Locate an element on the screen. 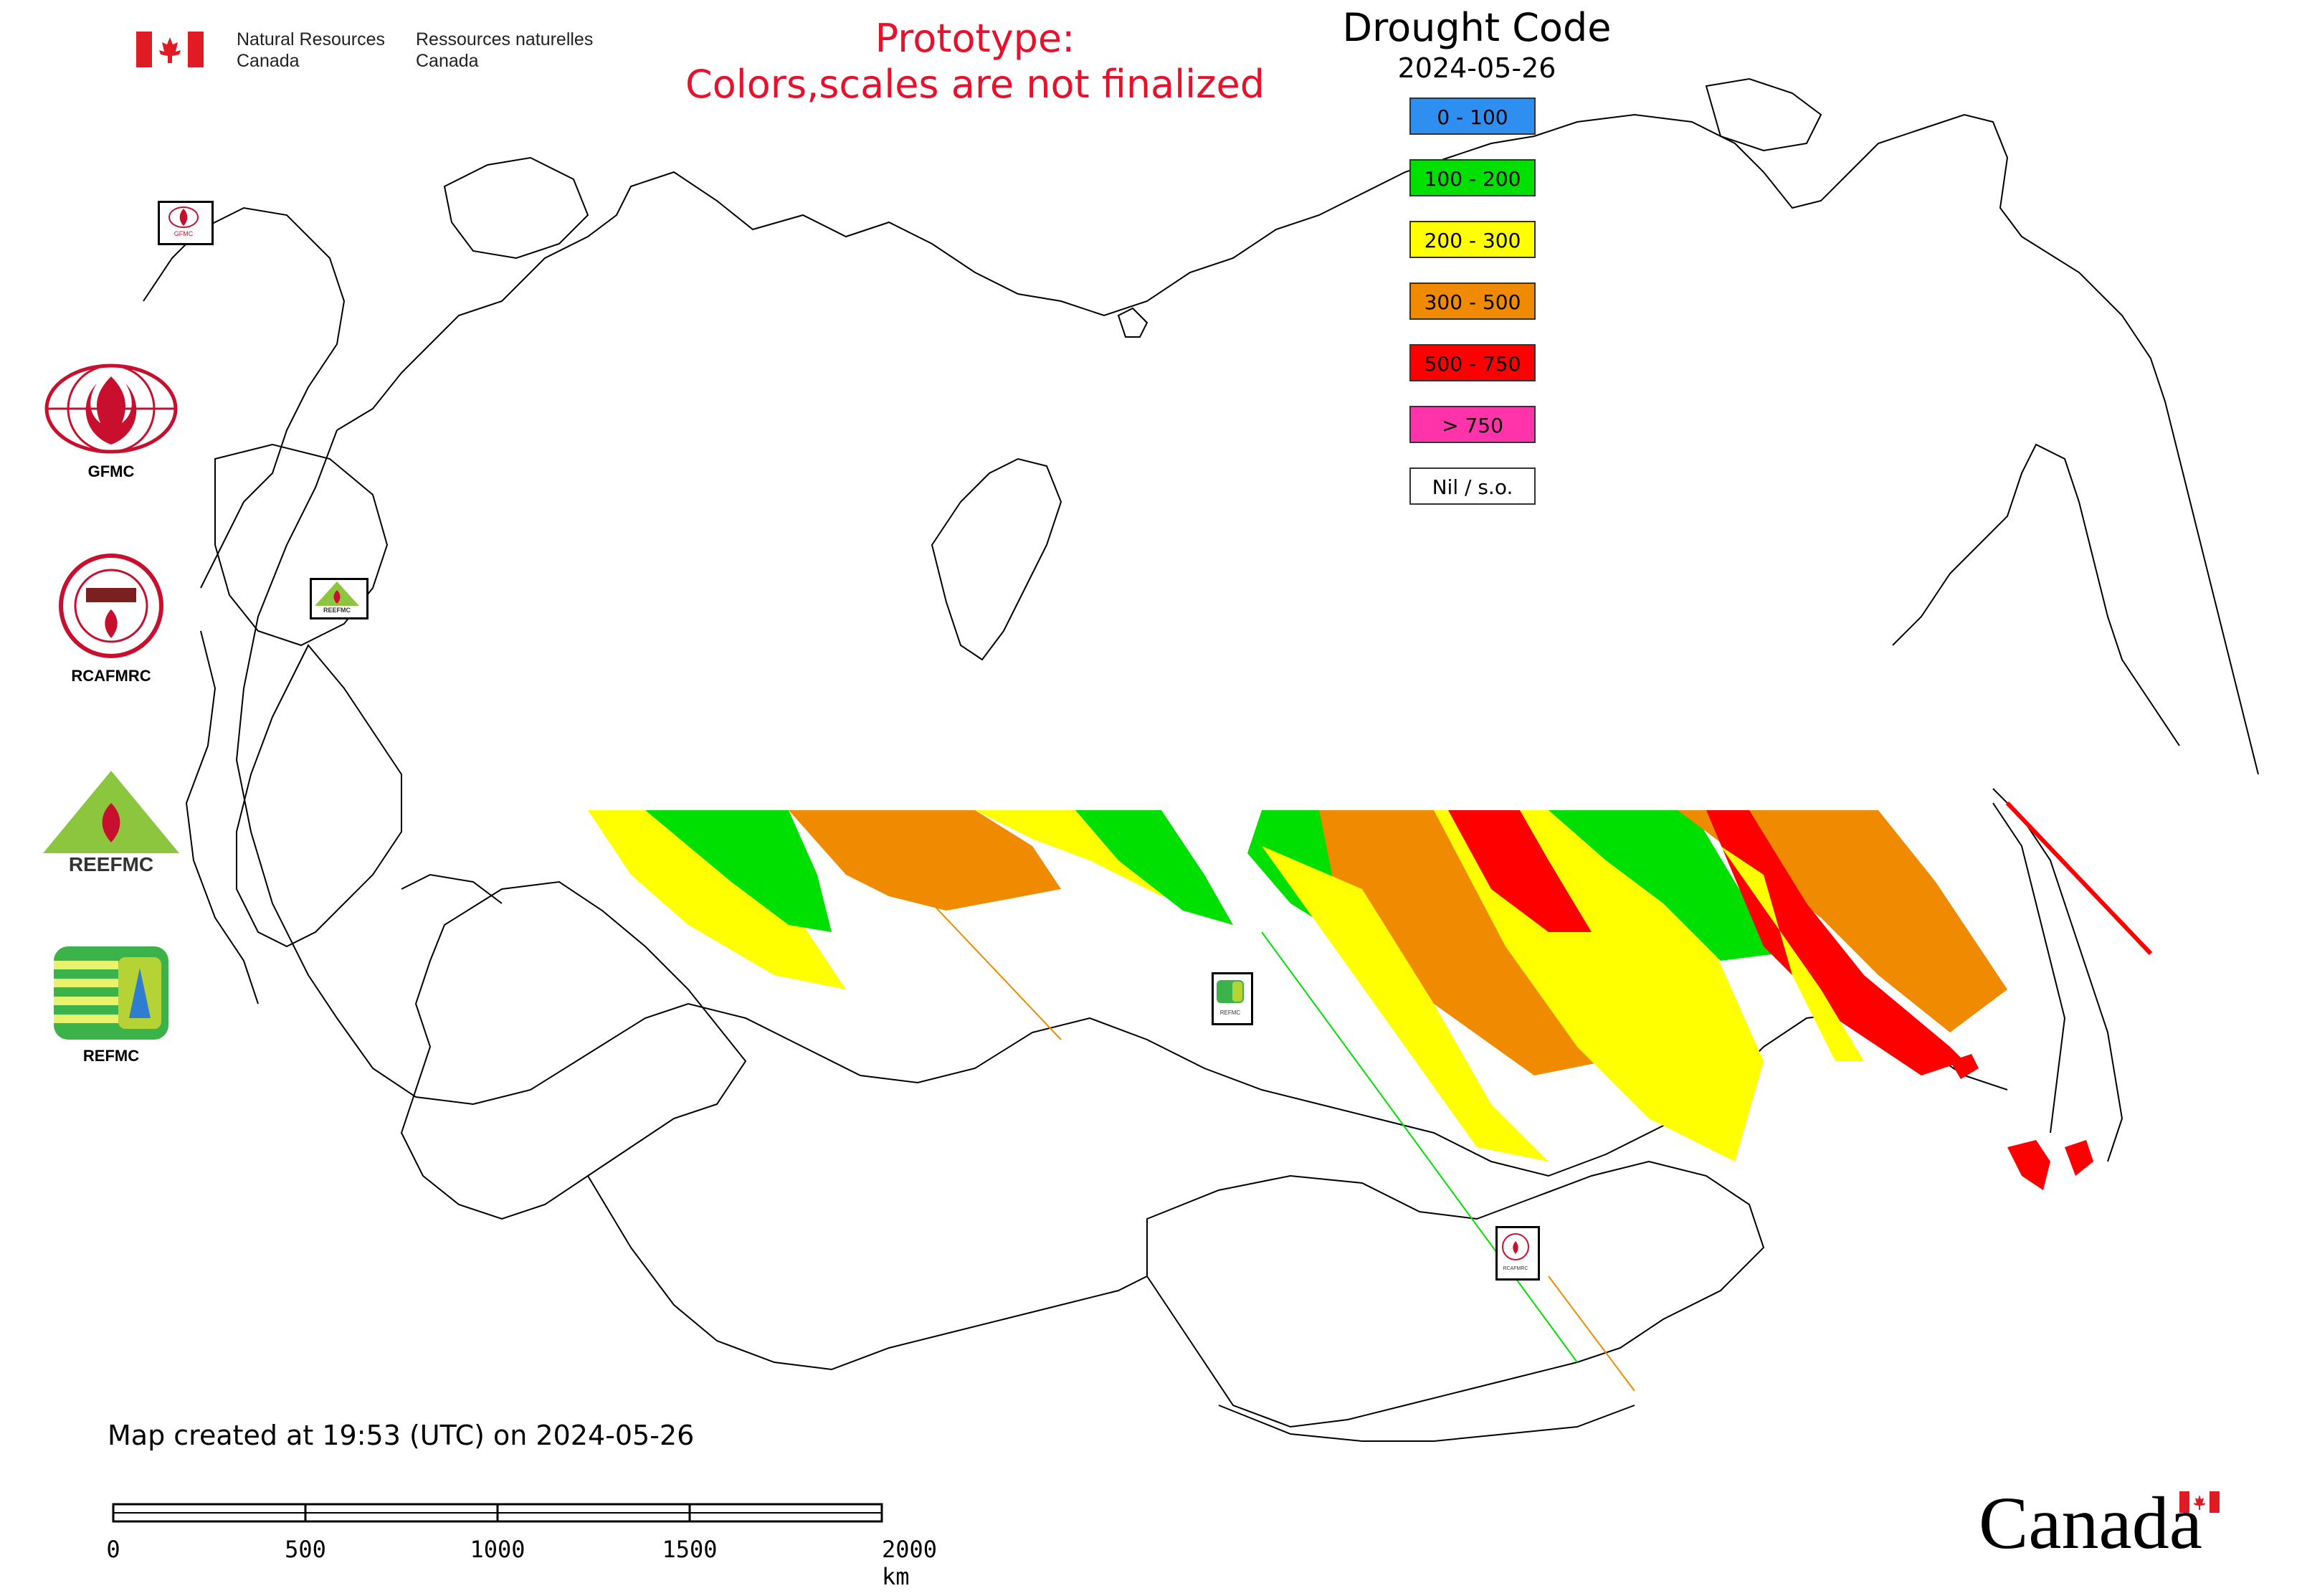 This screenshot has width=2302, height=1596. legend-item-nil: Nil / s.o. is located at coordinates (1473, 486).